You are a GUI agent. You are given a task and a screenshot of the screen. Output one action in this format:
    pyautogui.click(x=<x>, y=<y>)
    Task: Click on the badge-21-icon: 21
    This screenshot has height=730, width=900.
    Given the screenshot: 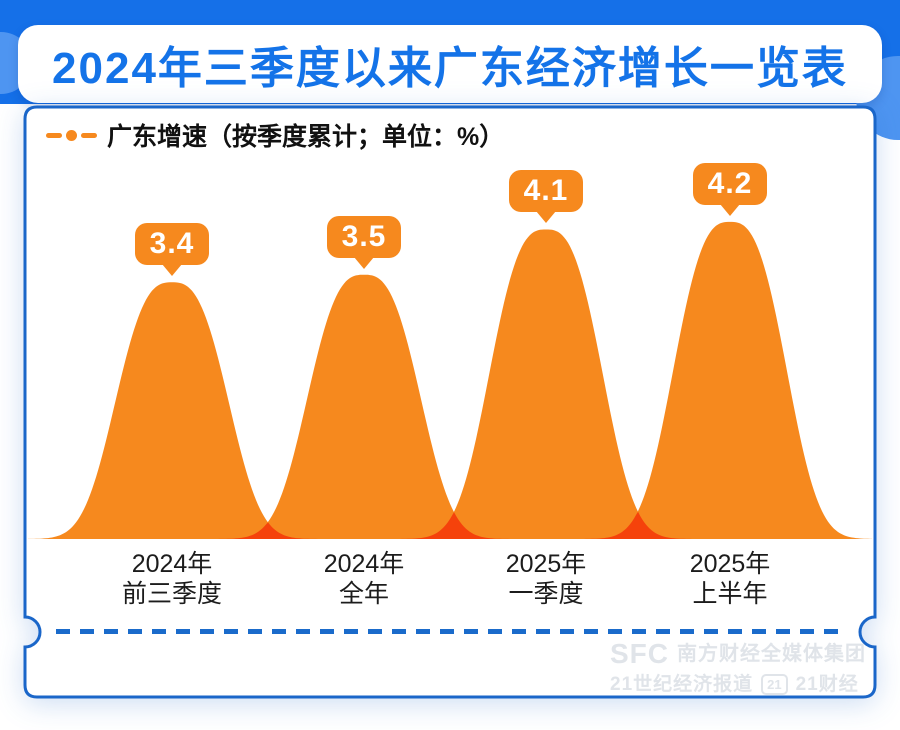 What is the action you would take?
    pyautogui.click(x=774, y=684)
    